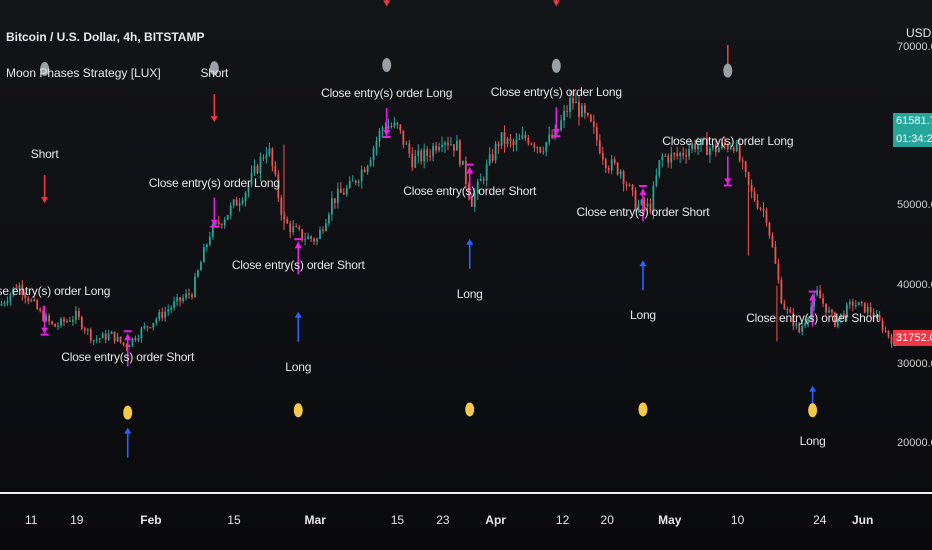 Image resolution: width=932 pixels, height=550 pixels. What do you see at coordinates (105, 37) in the screenshot?
I see `chart-title: Bitcoin / U.S. Dollar, 4h, BITSTAMP` at bounding box center [105, 37].